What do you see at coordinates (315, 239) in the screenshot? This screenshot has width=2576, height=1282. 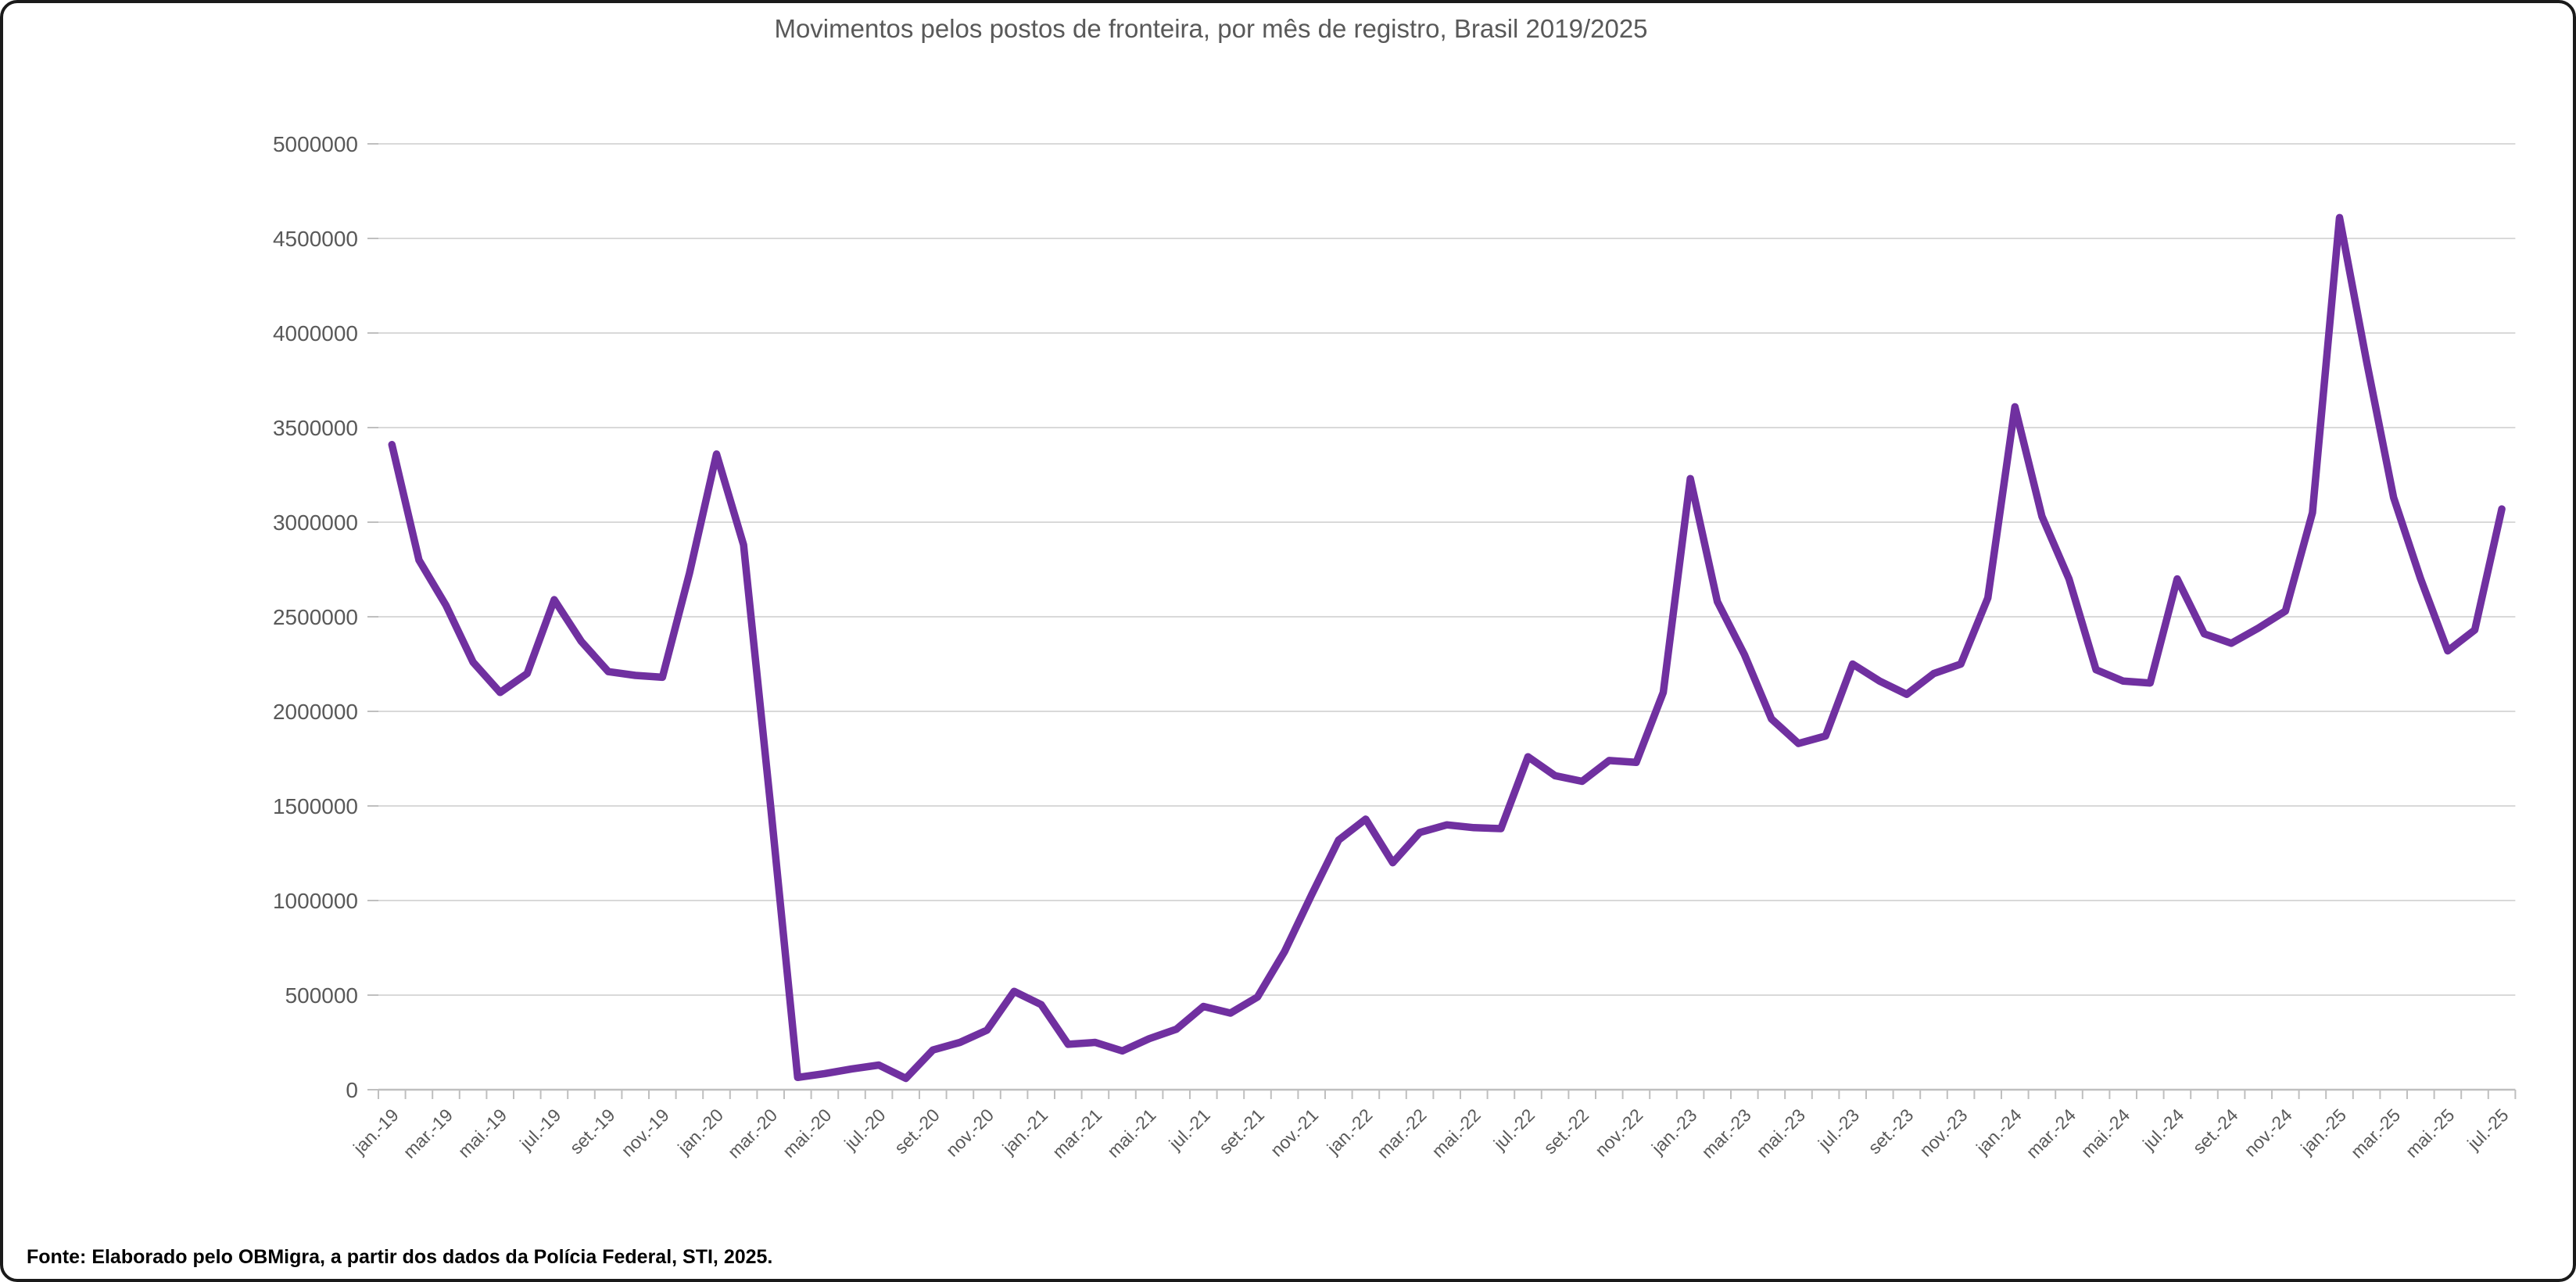 I see `y-axis-label: 4500000` at bounding box center [315, 239].